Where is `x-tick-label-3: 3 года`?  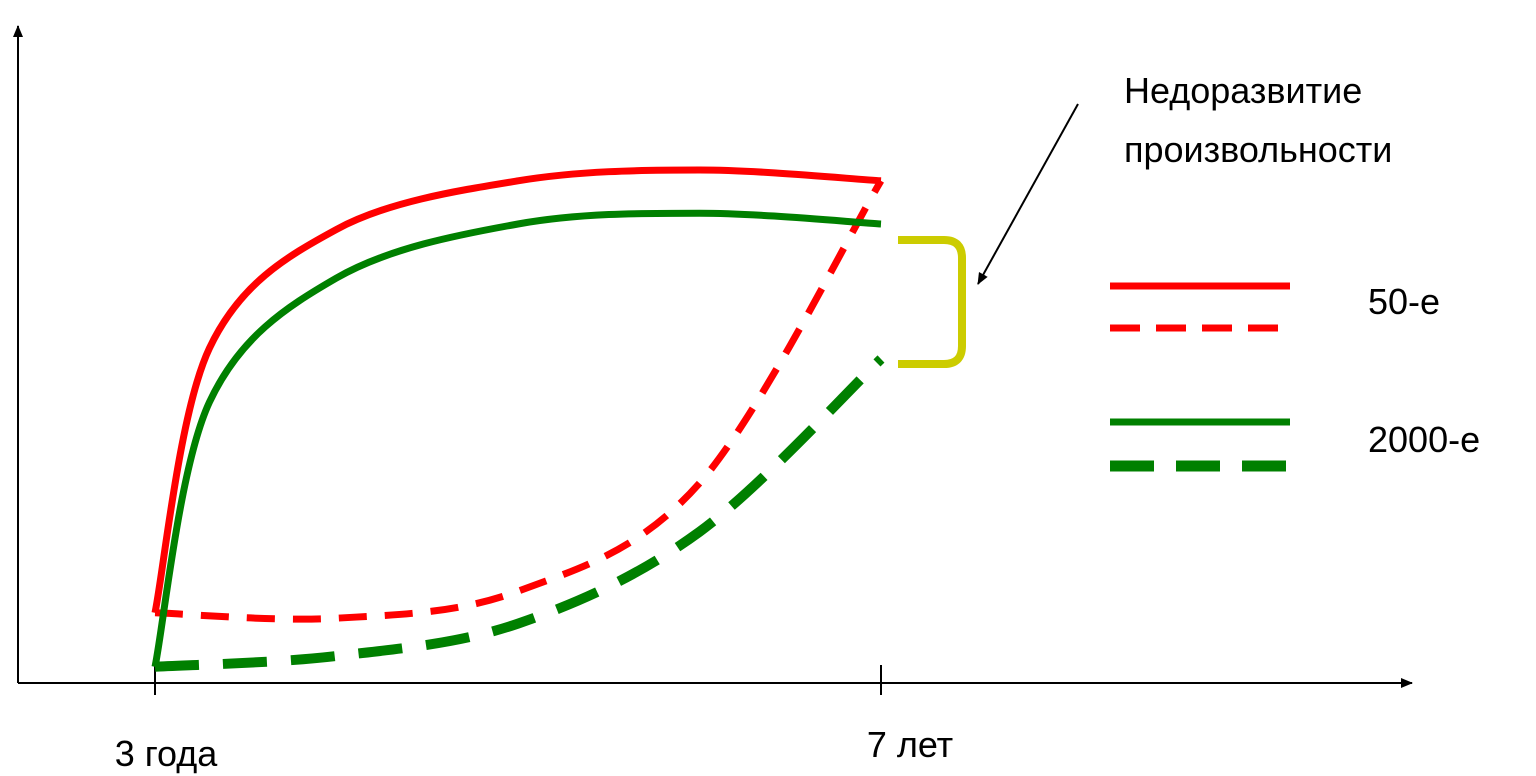 x-tick-label-3: 3 года is located at coordinates (167, 753).